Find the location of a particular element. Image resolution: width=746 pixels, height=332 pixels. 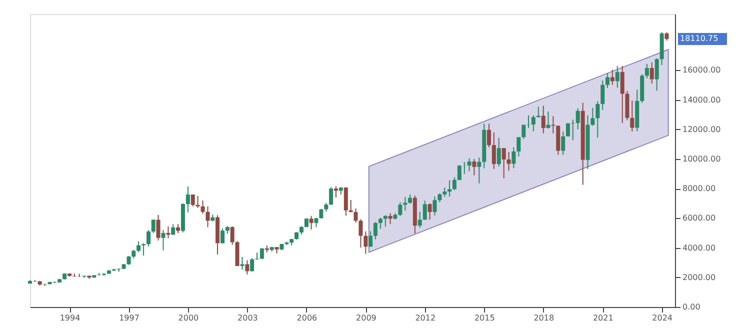

x-tick-label: 2024 is located at coordinates (662, 318).